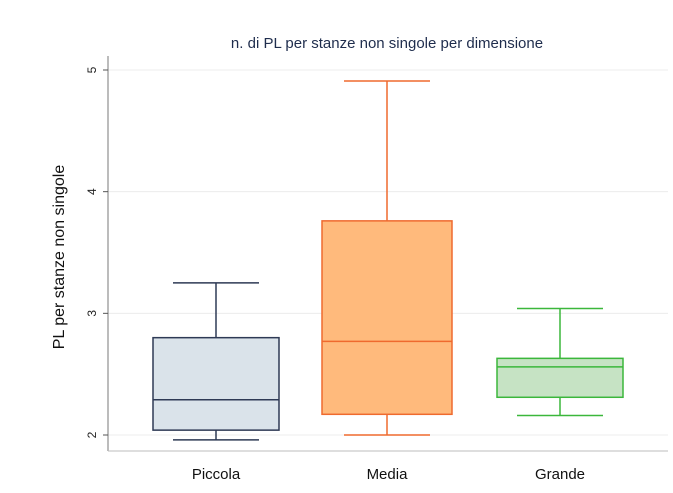 The height and width of the screenshot is (493, 673). What do you see at coordinates (92, 313) in the screenshot?
I see `y-tick-label-3: 3` at bounding box center [92, 313].